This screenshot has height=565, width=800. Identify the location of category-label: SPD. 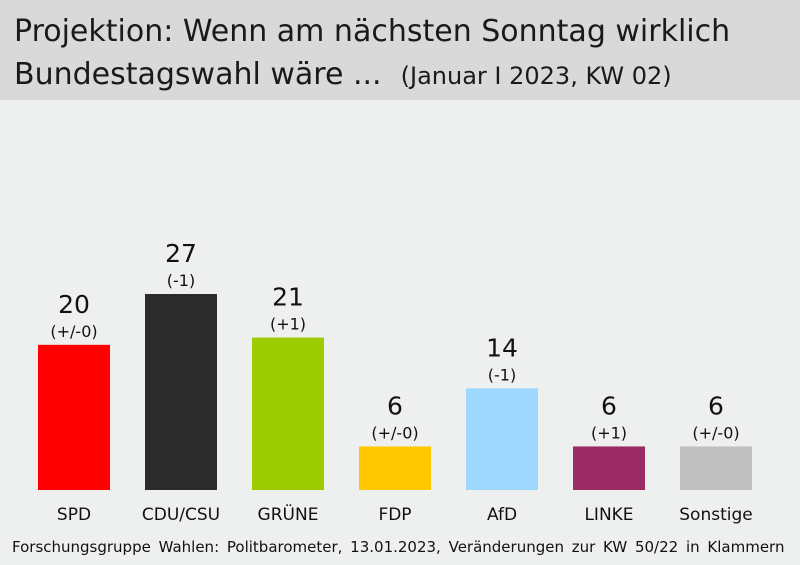
(74, 515).